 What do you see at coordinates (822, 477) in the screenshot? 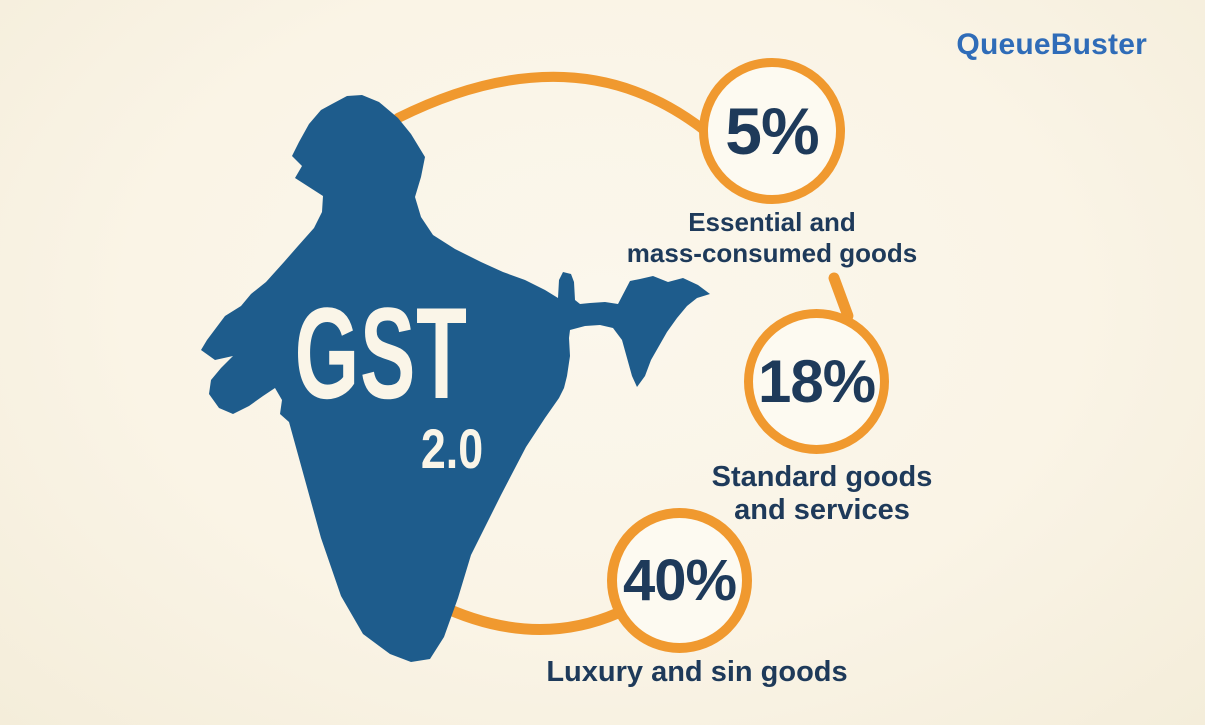
I see `rate-label-line: Standard goods` at bounding box center [822, 477].